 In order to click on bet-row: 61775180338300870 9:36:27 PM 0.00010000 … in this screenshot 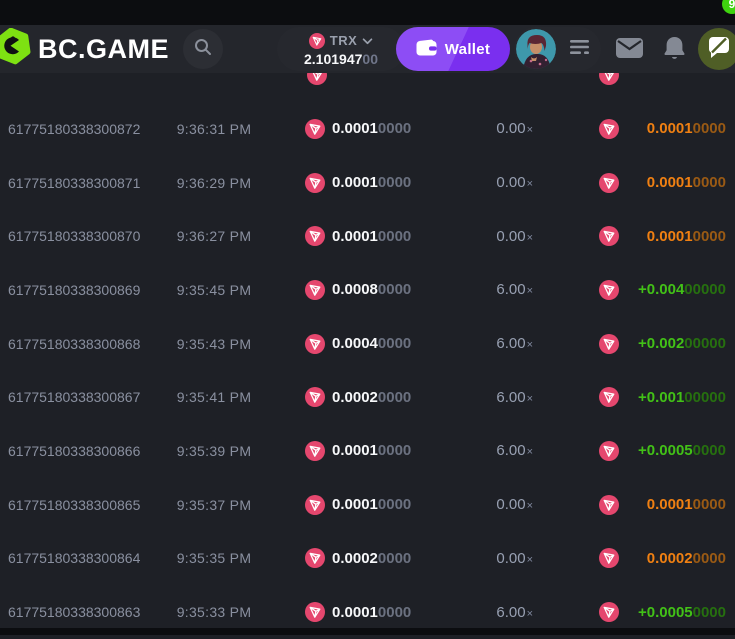, I will do `click(367, 236)`.